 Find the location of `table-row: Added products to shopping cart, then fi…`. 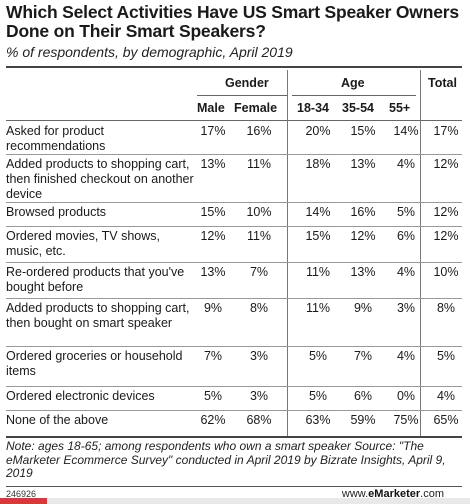

table-row: Added products to shopping cart, then fi… is located at coordinates (234, 179).